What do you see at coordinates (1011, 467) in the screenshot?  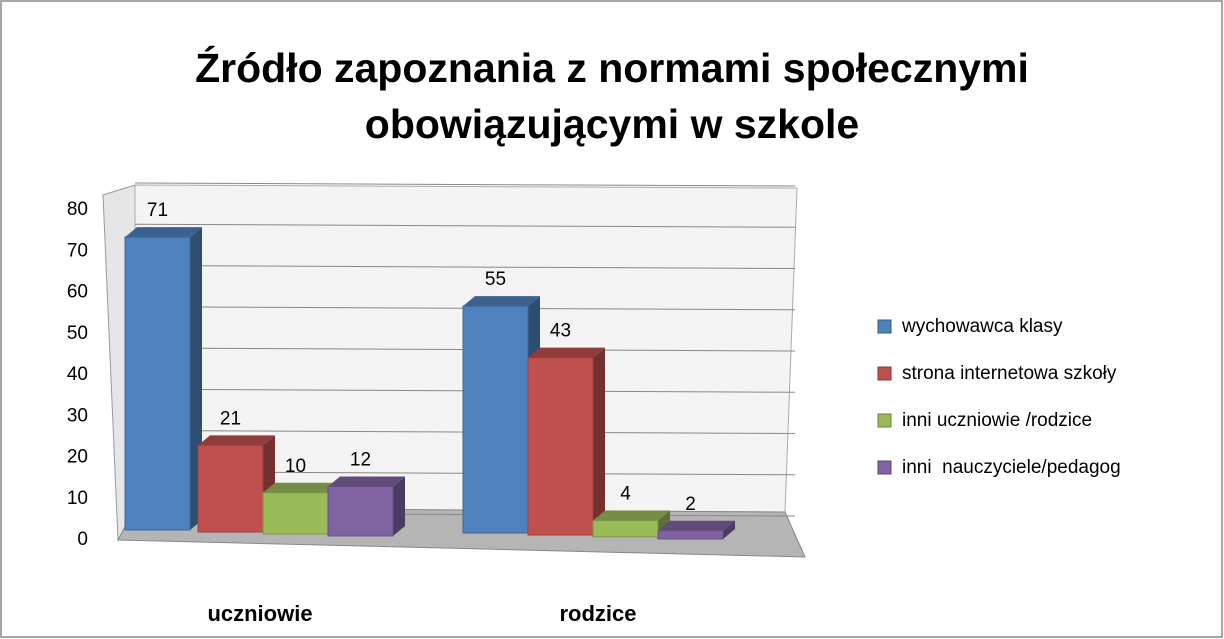 I see `legend-label: inni nauczyciele/pedagog` at bounding box center [1011, 467].